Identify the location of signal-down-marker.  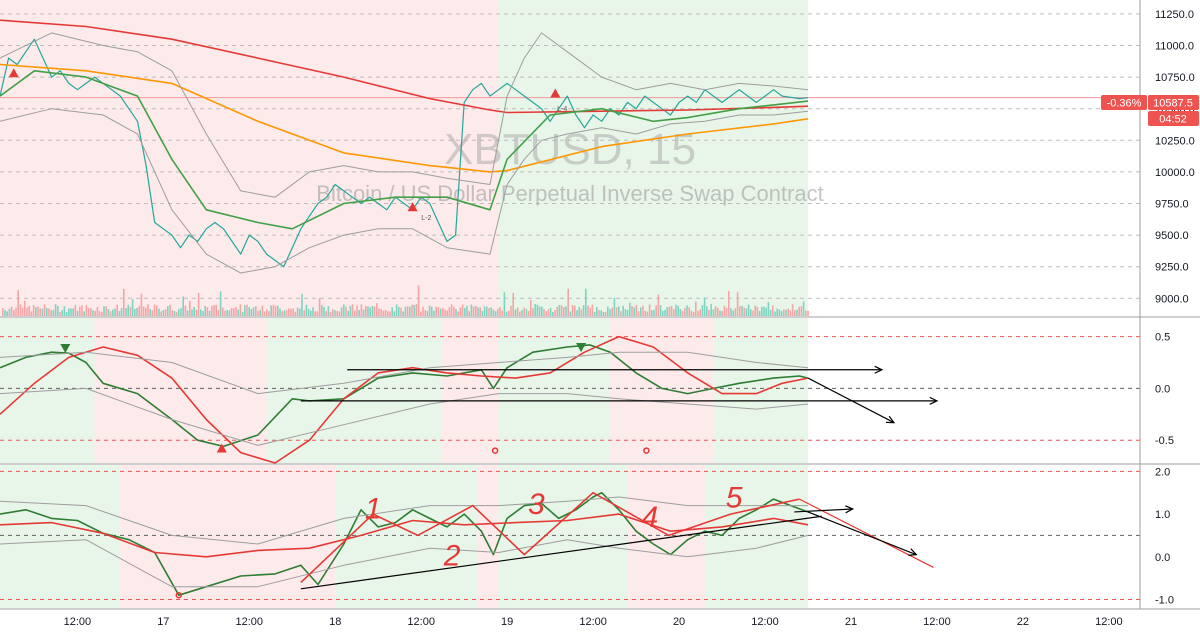
(581, 347).